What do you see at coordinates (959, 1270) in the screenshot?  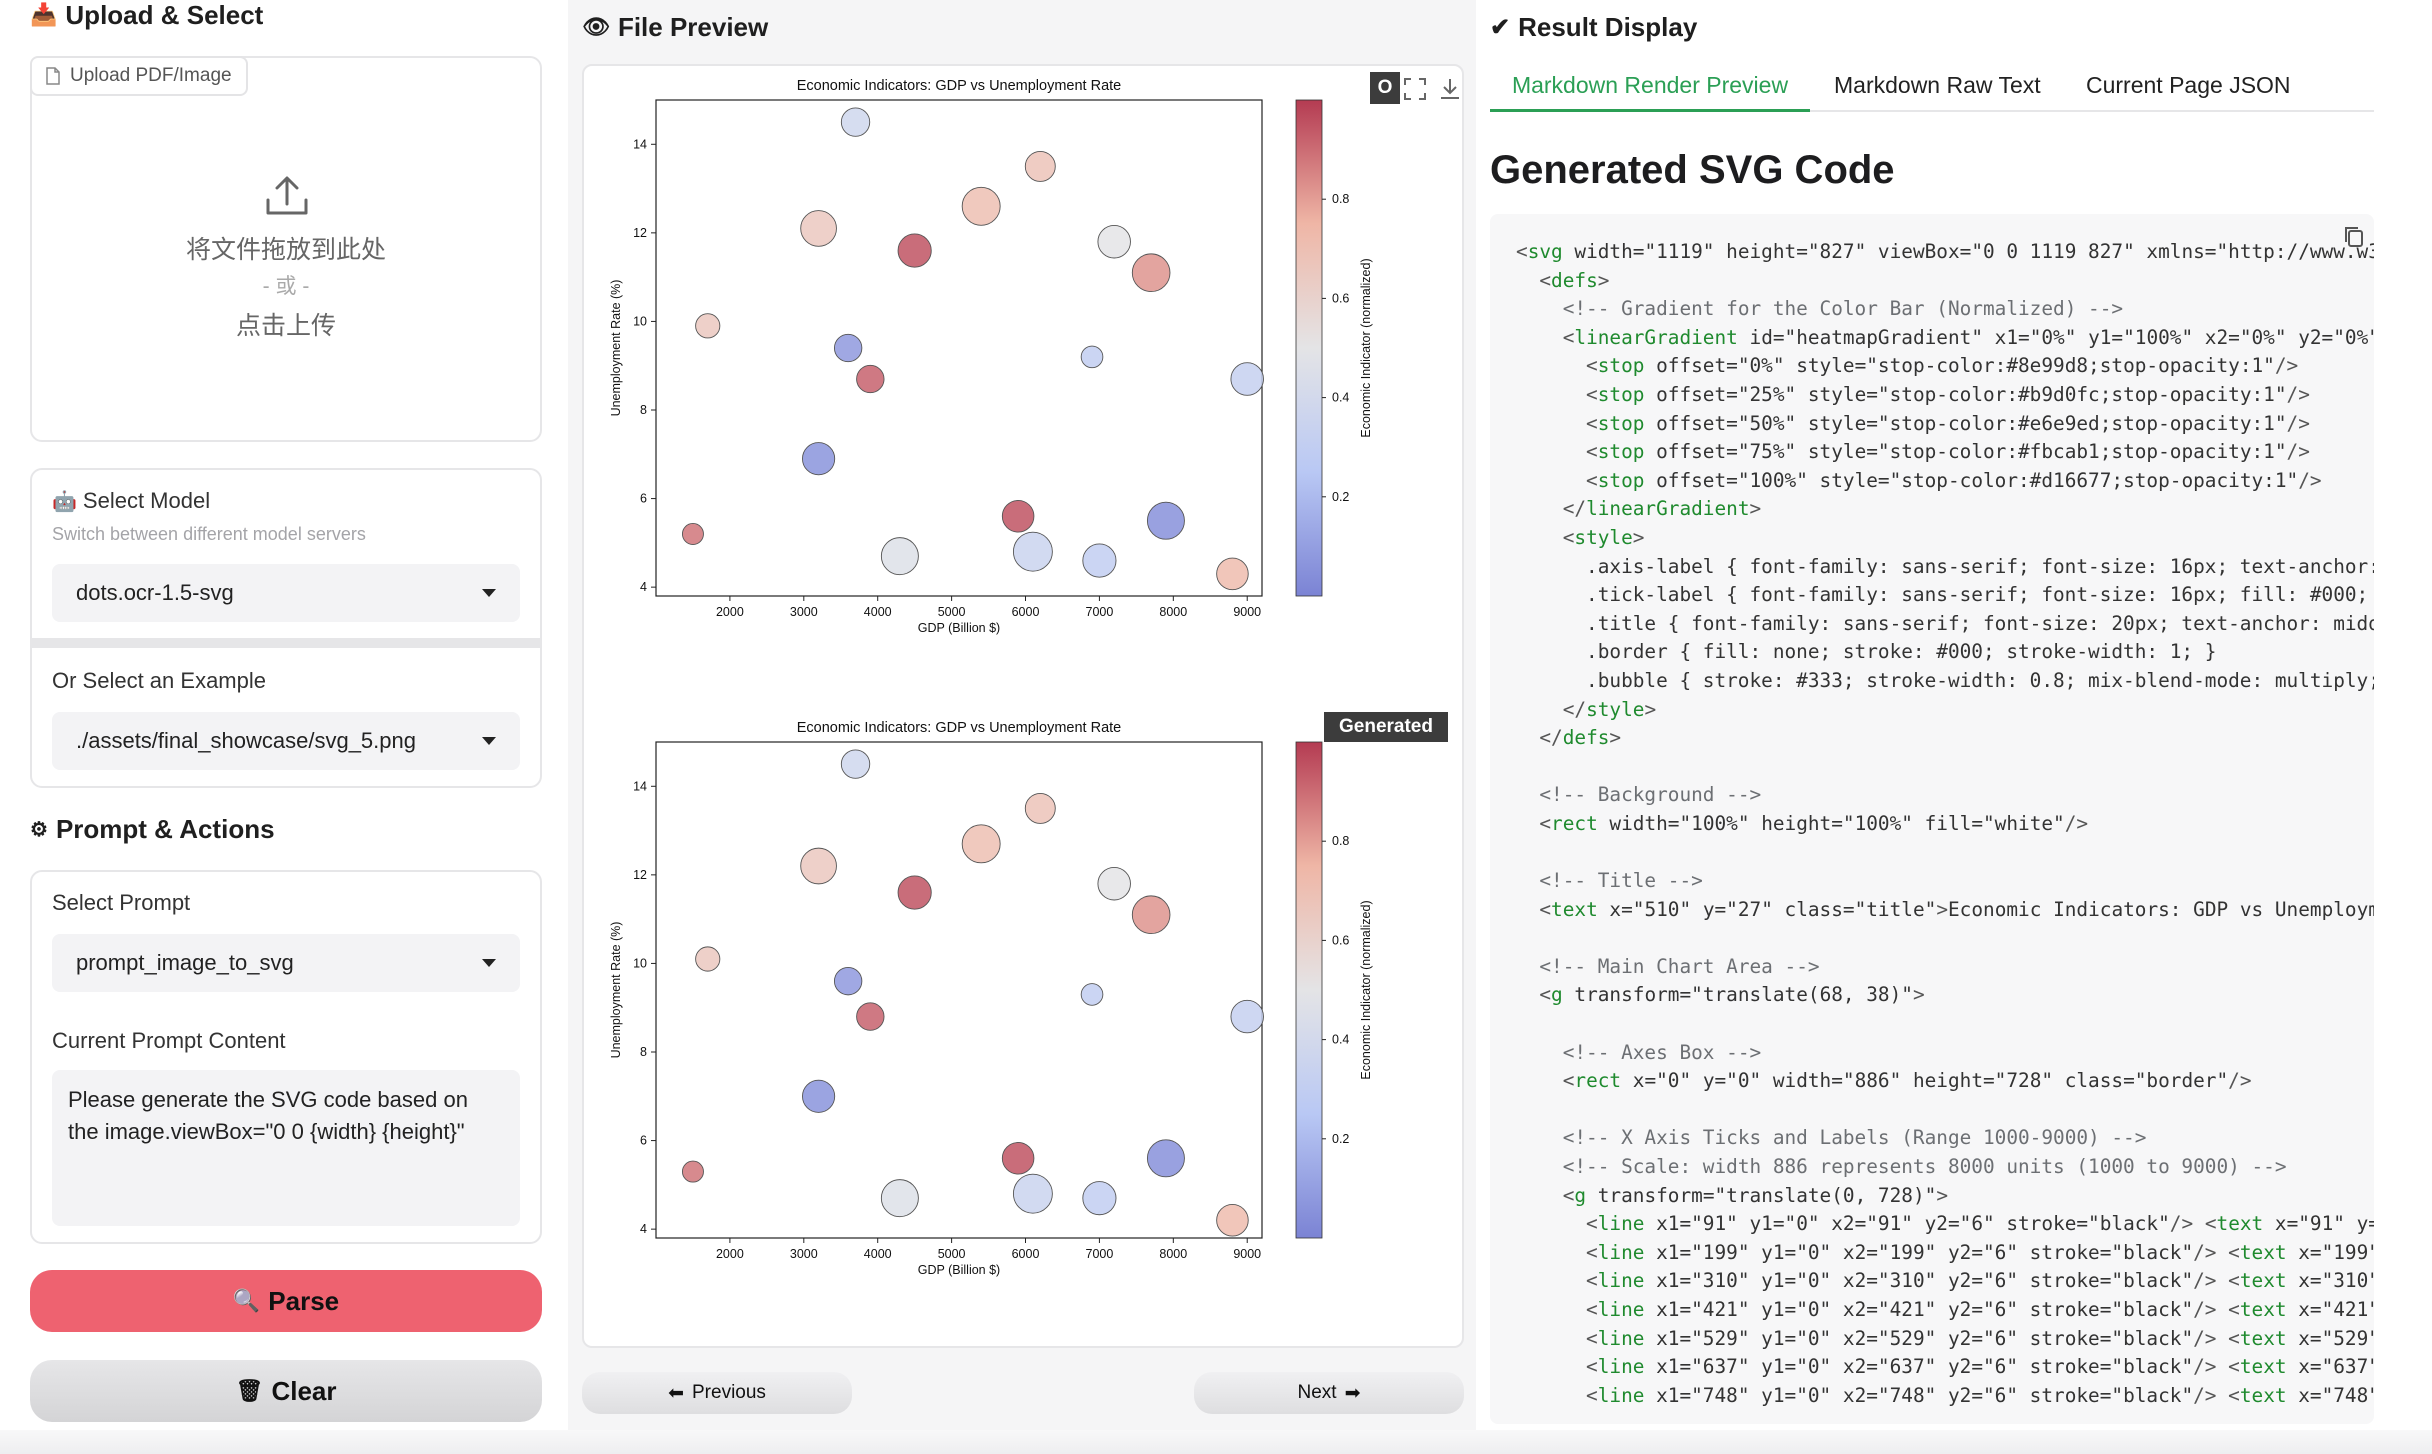 I see `x-axis-label: GDP (Billion $)` at bounding box center [959, 1270].